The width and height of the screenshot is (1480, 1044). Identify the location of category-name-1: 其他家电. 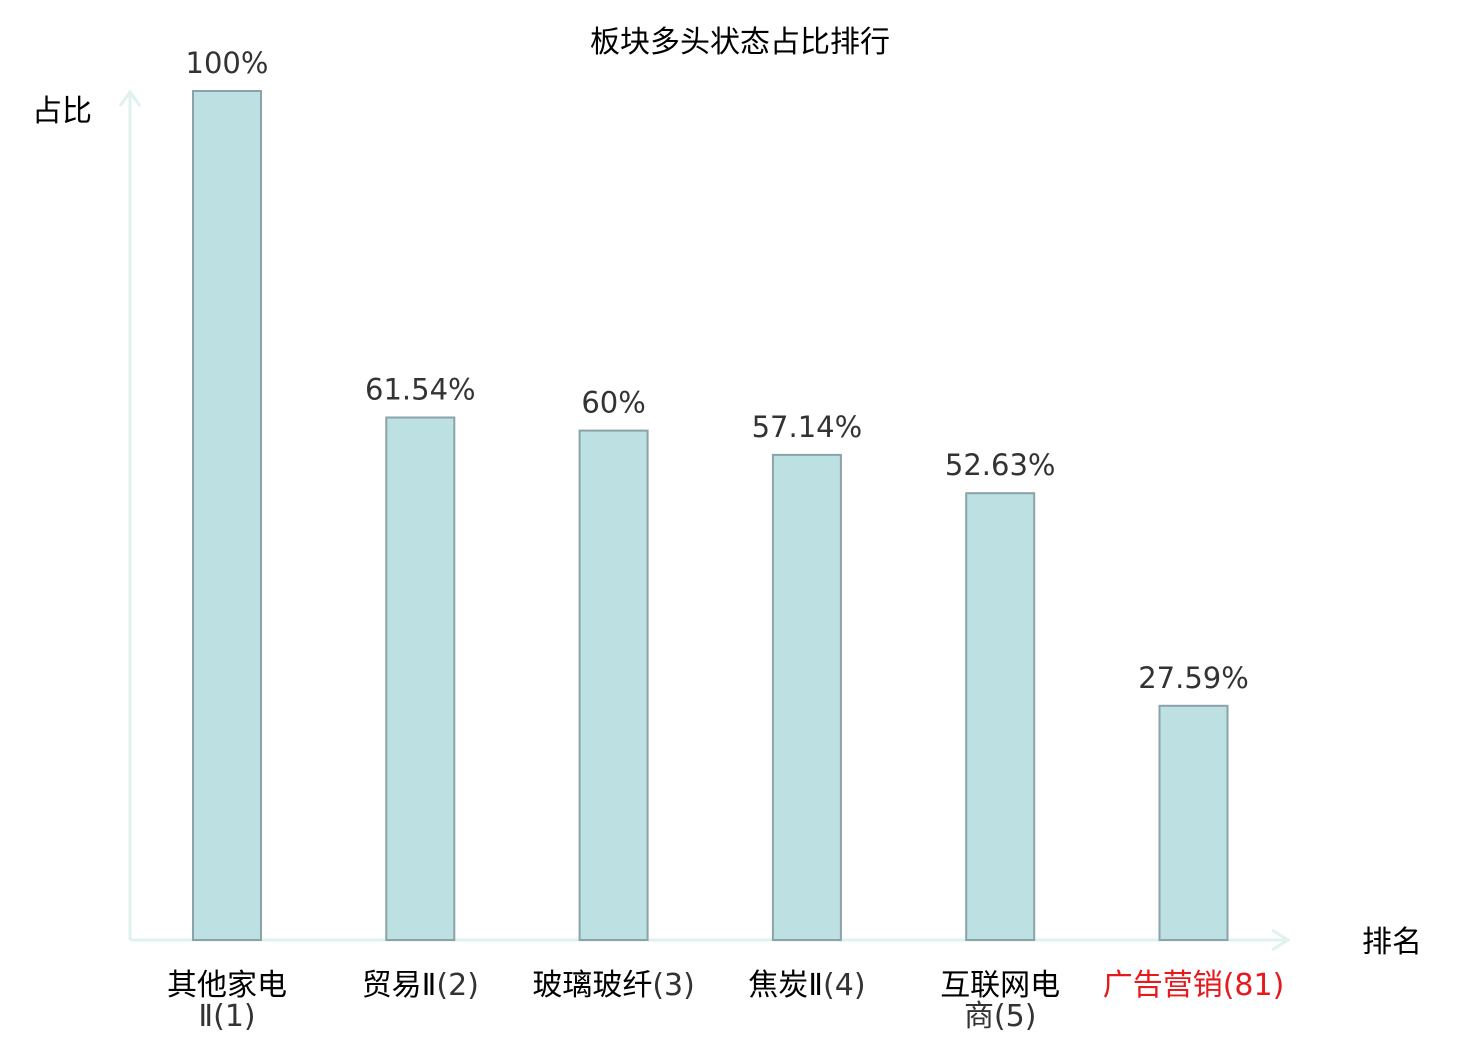
(227, 985).